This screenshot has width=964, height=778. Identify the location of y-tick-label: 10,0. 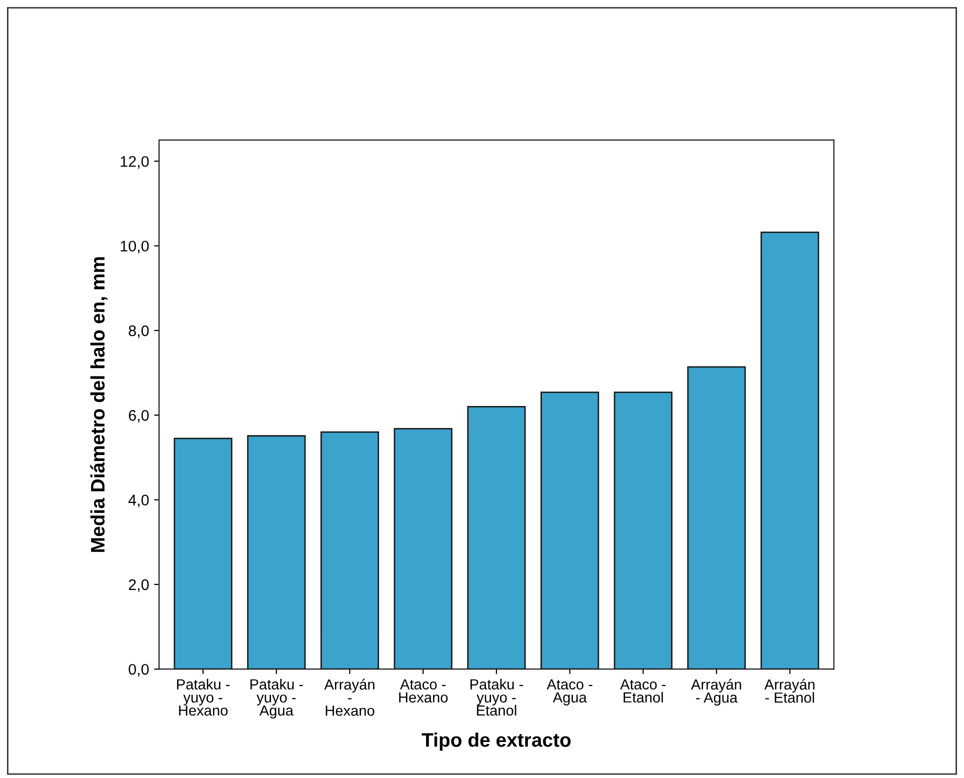
(134, 247).